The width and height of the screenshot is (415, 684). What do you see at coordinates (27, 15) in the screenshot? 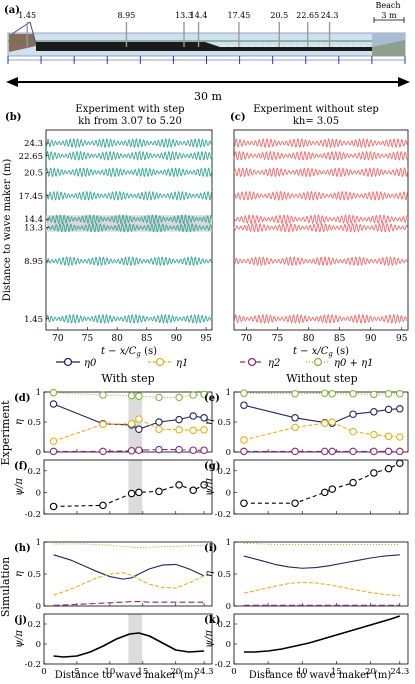
I see `gauge-label: 1.45` at bounding box center [27, 15].